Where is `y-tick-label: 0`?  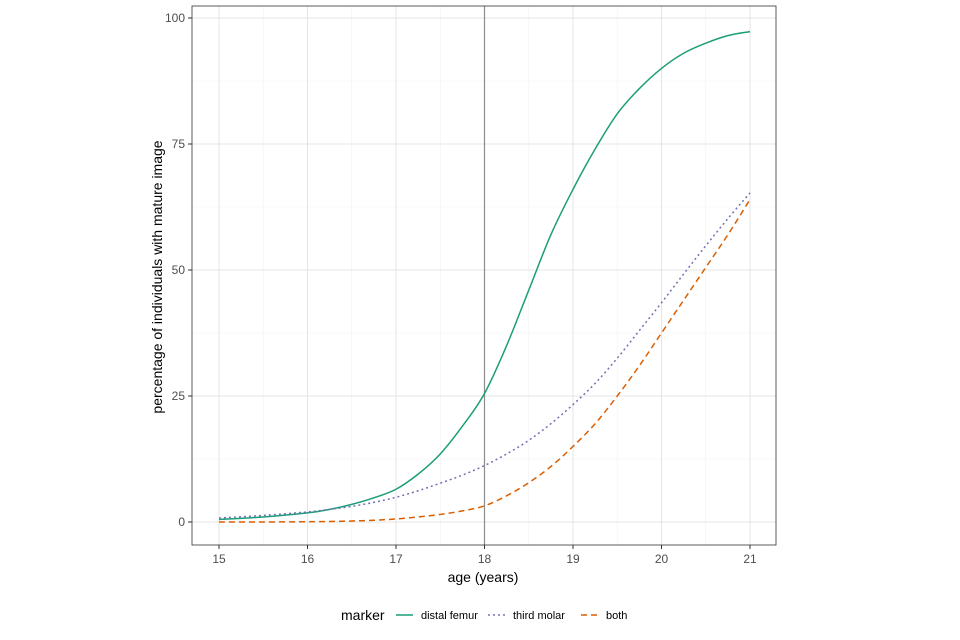
y-tick-label: 0 is located at coordinates (181, 522).